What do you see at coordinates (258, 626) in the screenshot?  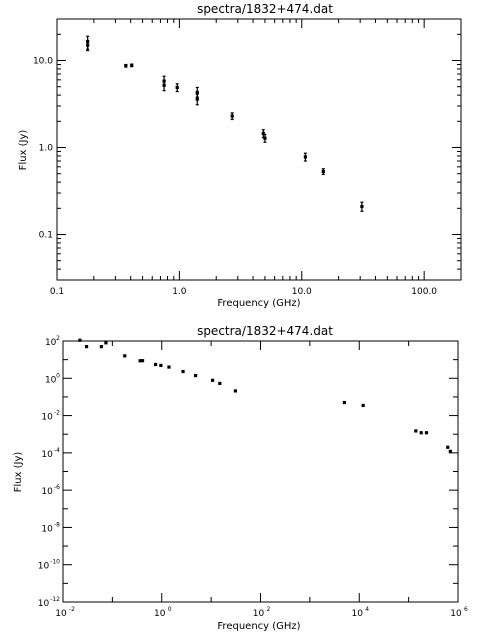 I see `bottom-x-axis-label: Frequency (GHz)` at bounding box center [258, 626].